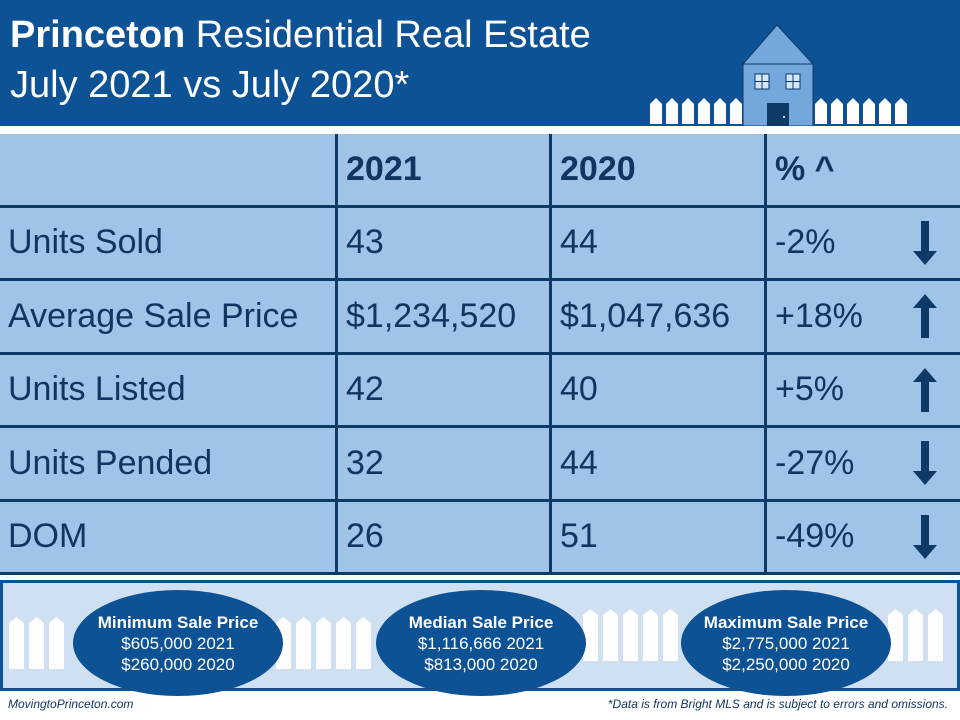 This screenshot has height=720, width=960. I want to click on value-2021: 43, so click(443, 242).